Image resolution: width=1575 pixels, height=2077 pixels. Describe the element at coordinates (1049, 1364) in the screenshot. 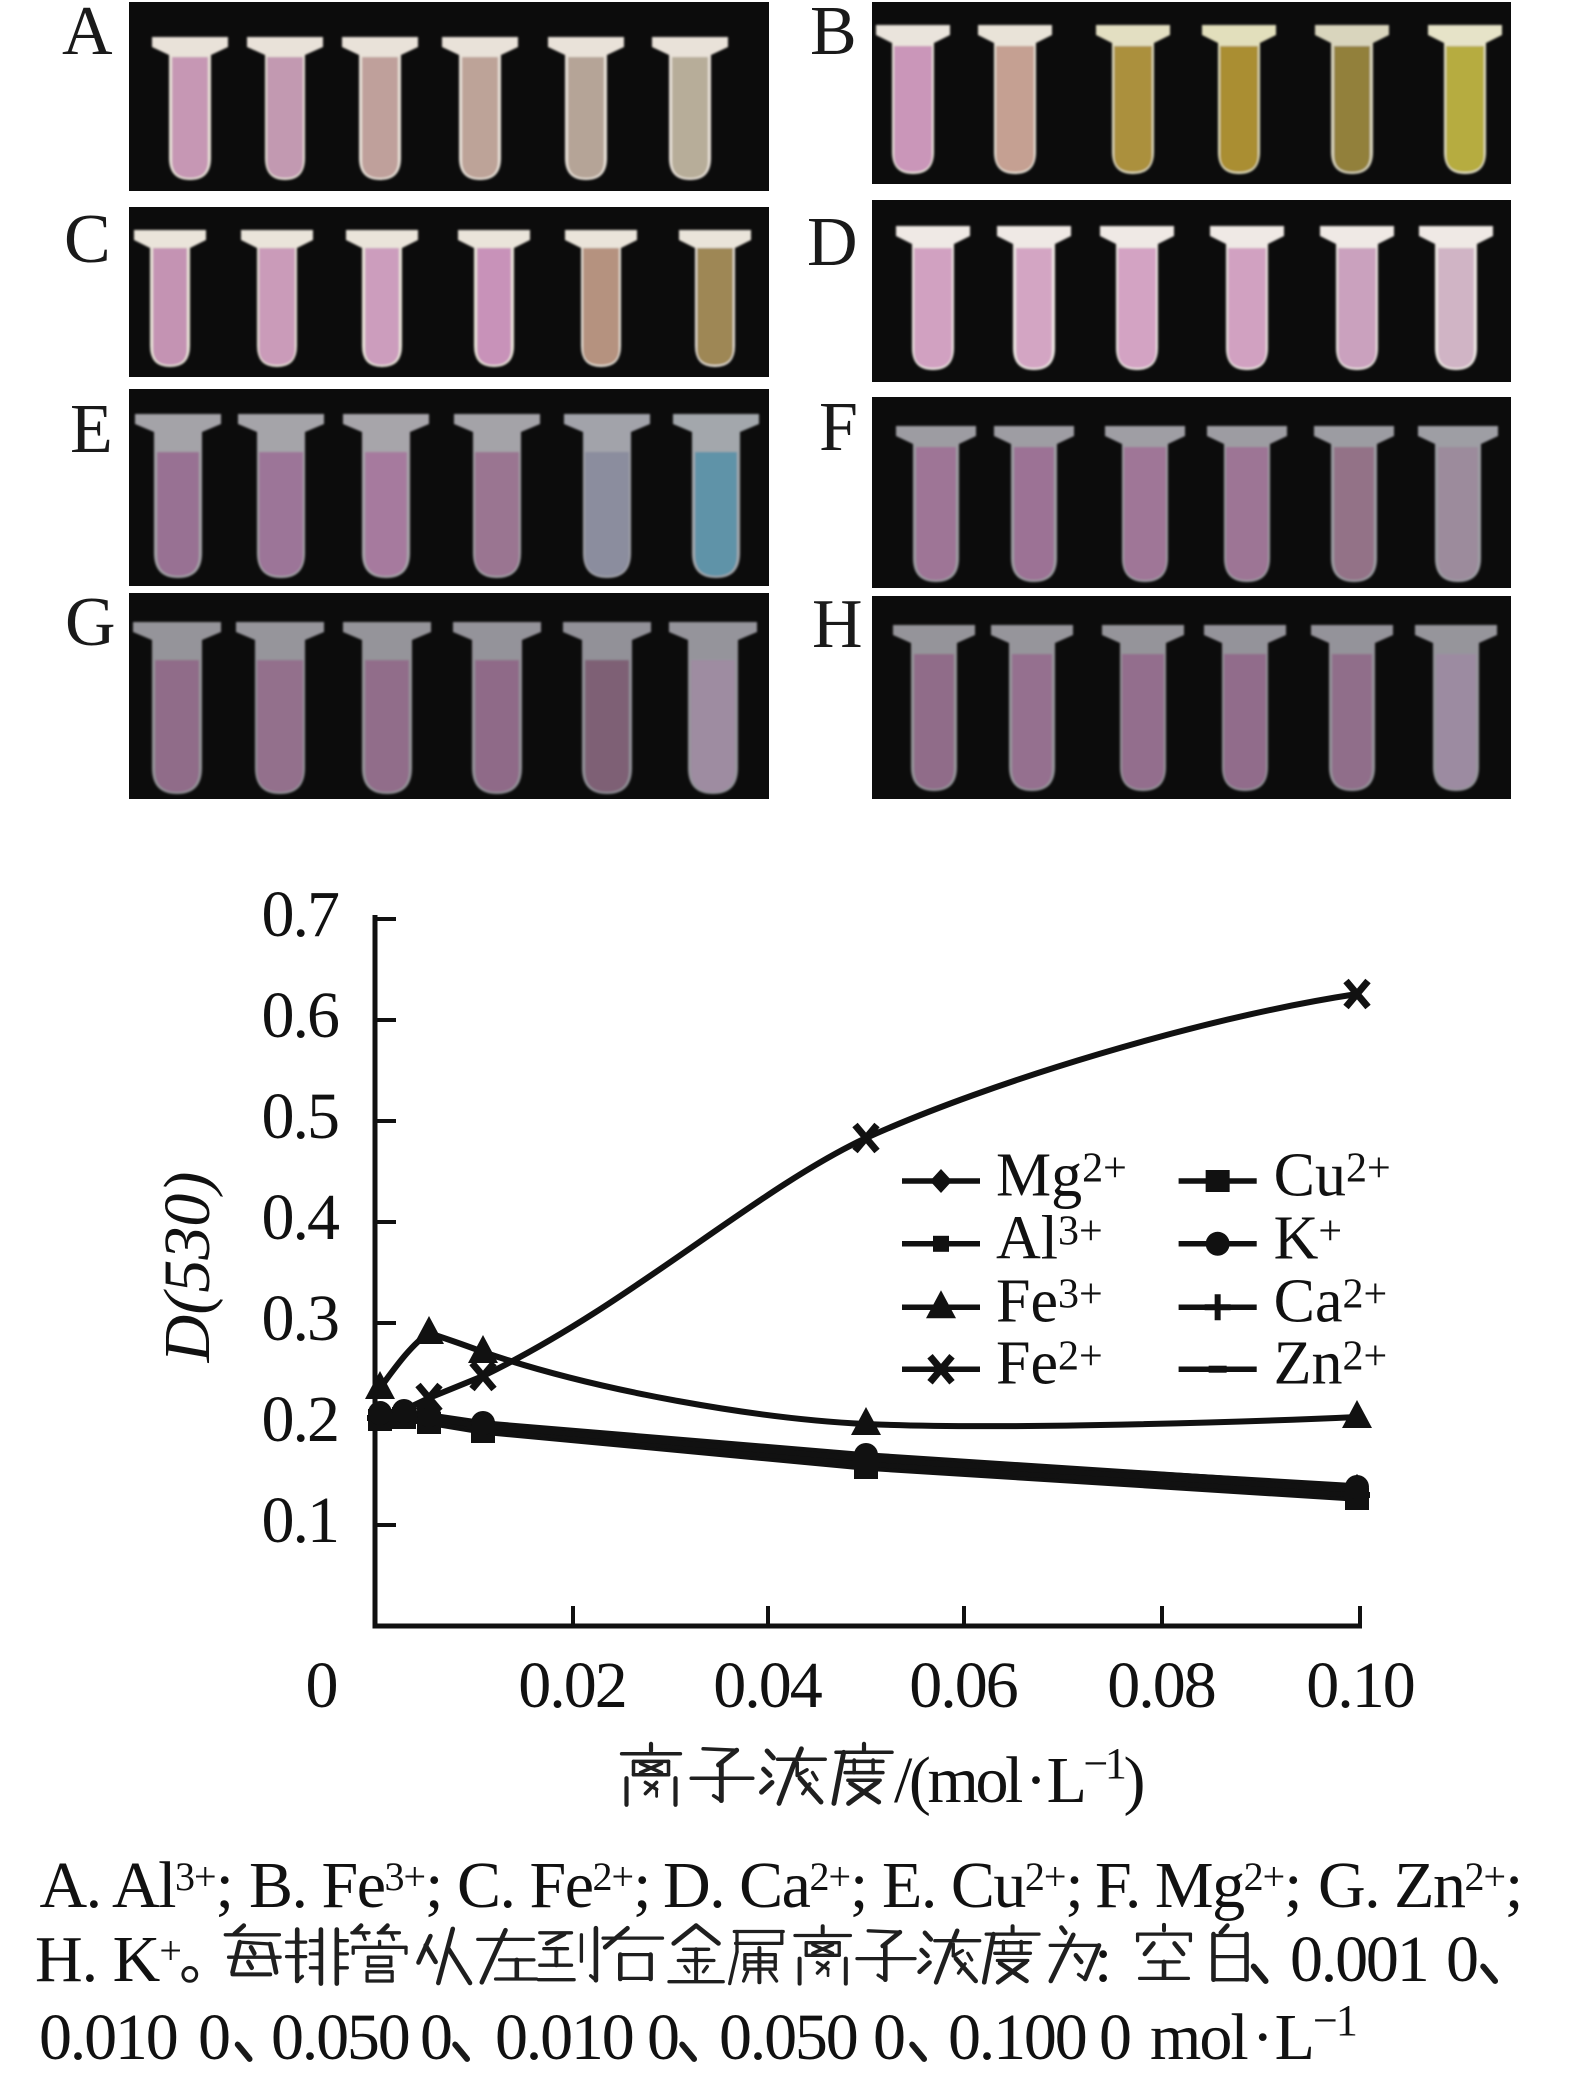

I see `svg-text: Fe2+` at that location.